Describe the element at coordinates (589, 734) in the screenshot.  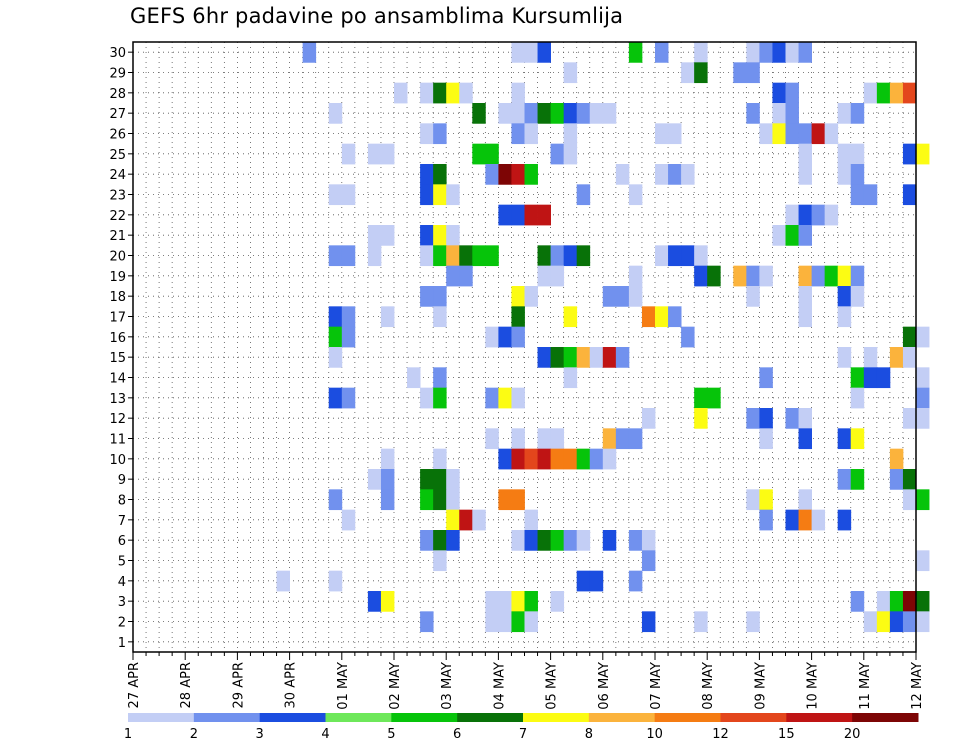
I see `legend-label: 8` at that location.